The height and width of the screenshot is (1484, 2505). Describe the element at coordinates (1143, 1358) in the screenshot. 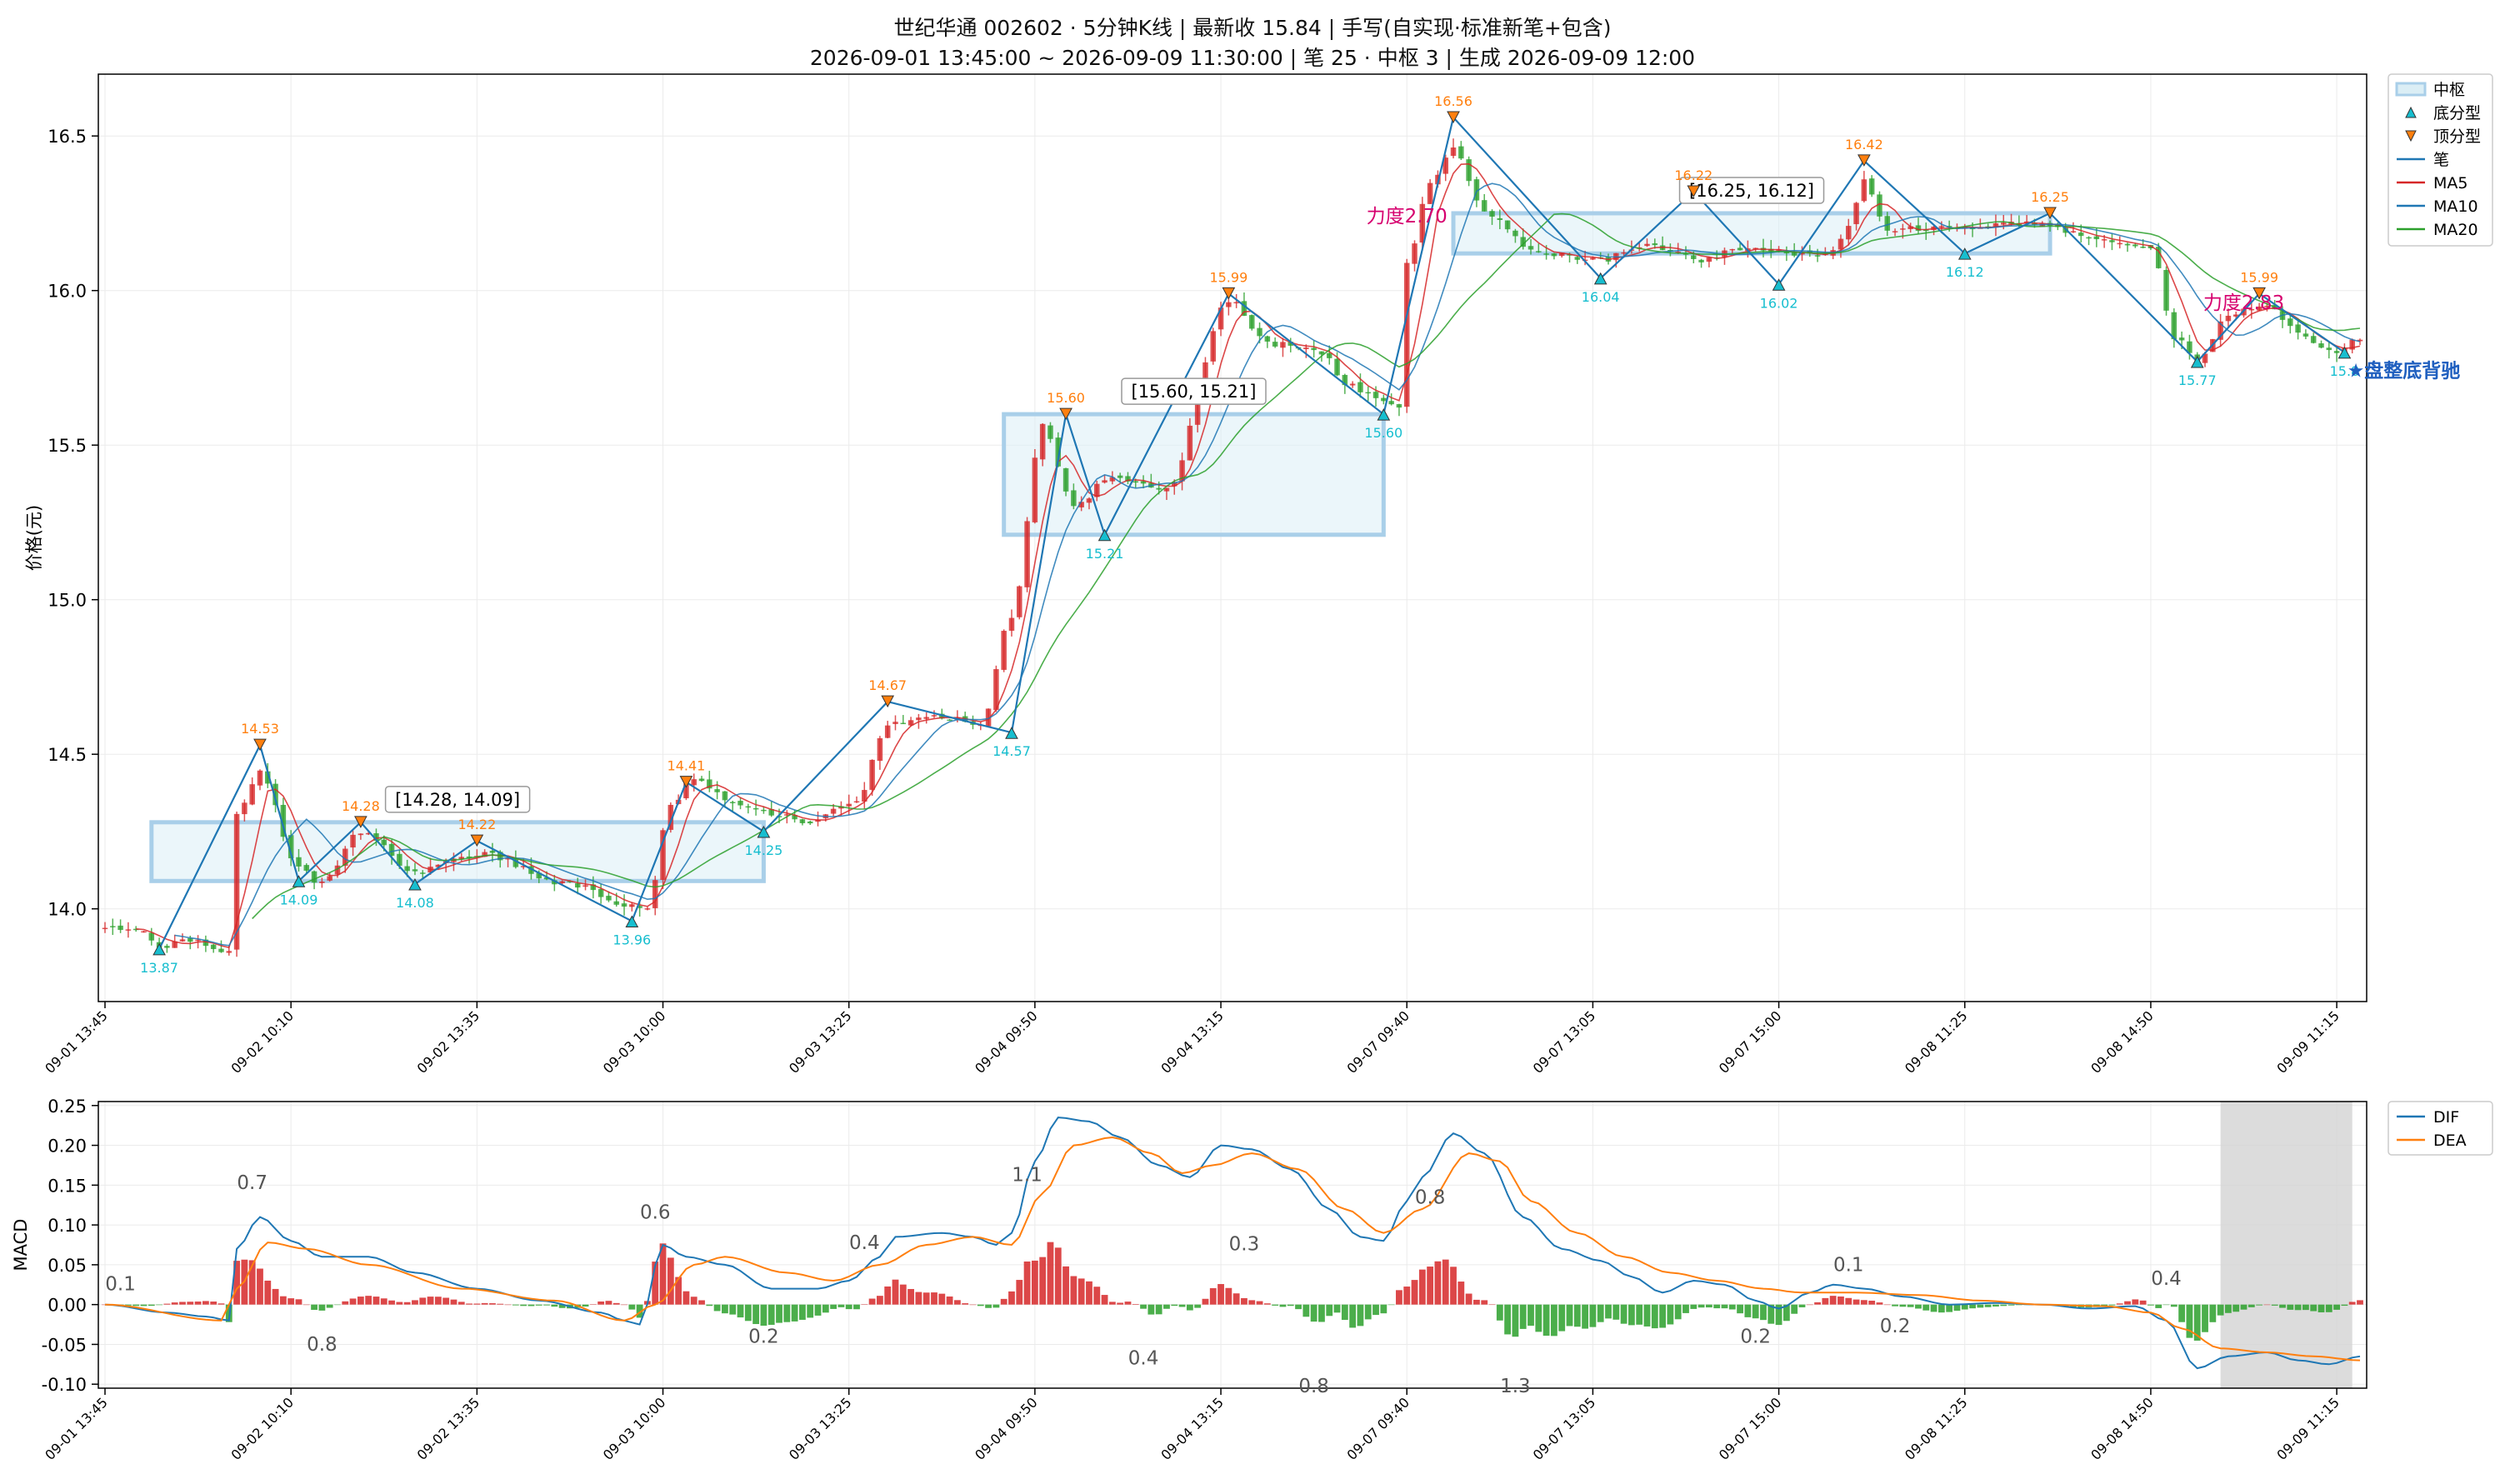

I see `macd-force-label: 0.4` at that location.